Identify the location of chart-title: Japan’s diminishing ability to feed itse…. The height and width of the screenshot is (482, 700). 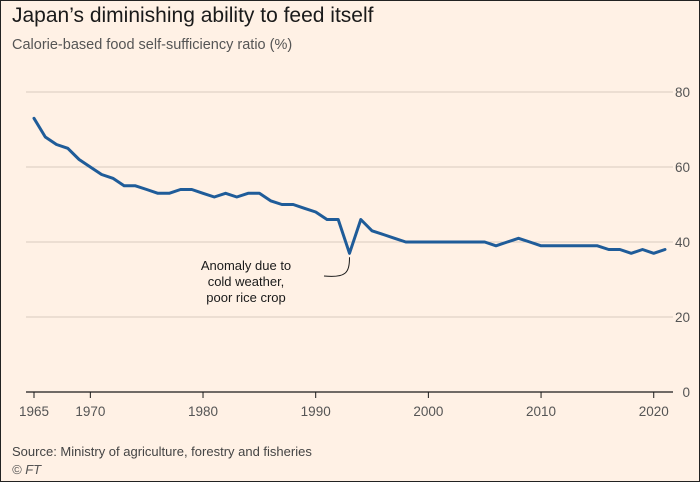
(193, 15).